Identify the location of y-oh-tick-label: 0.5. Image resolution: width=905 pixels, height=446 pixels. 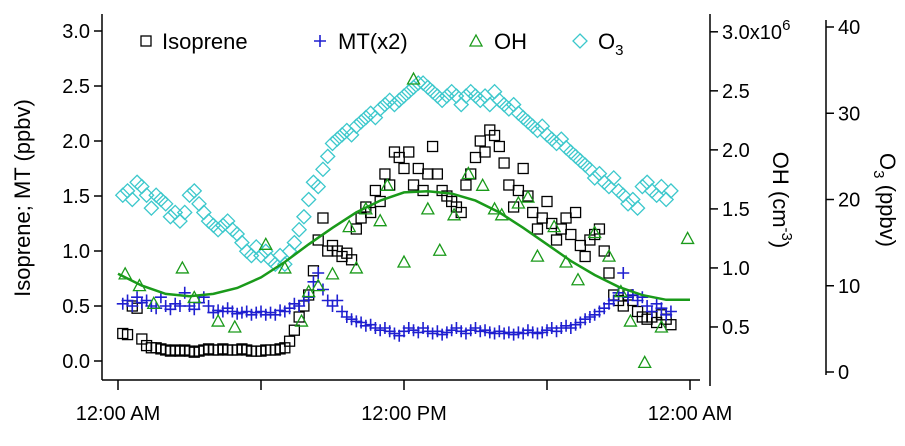
(736, 328).